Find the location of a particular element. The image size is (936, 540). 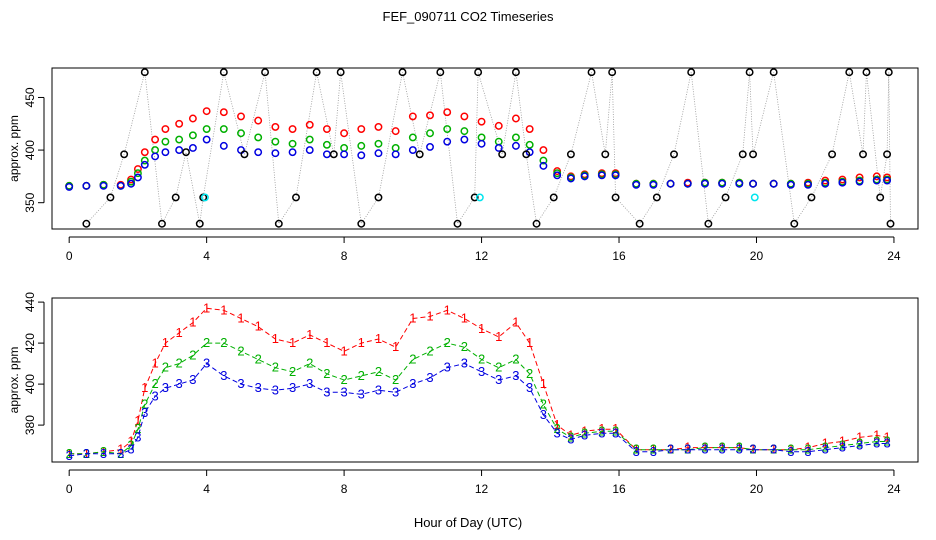

x-tick-label: 20 is located at coordinates (757, 489).